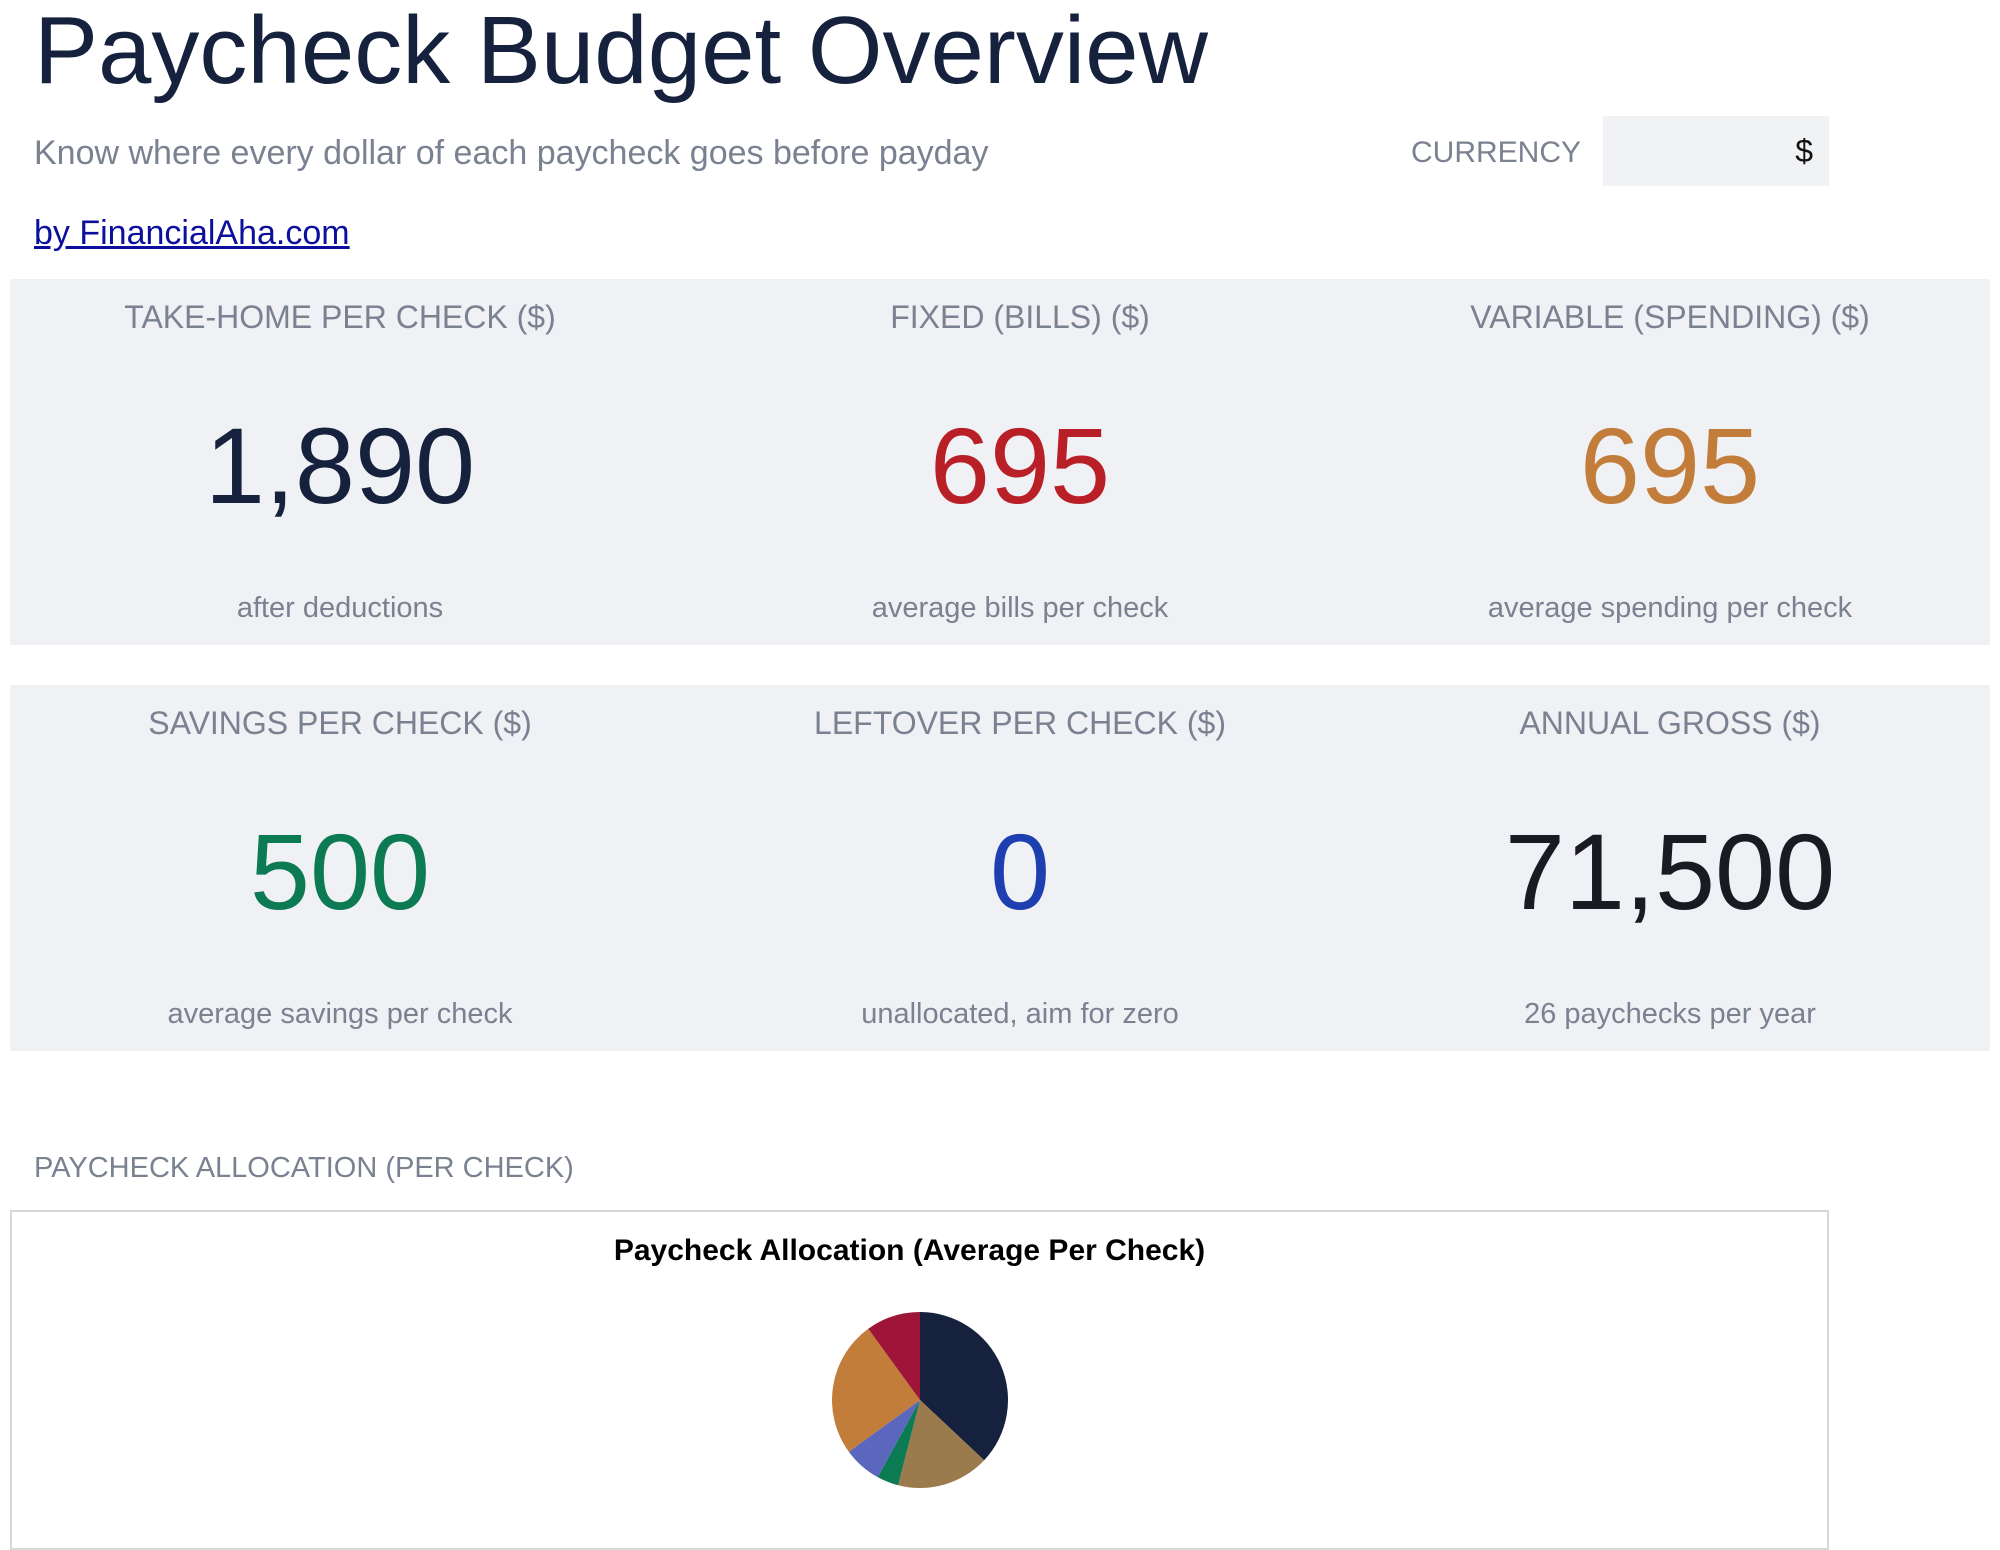 The width and height of the screenshot is (2000, 1550). Describe the element at coordinates (1670, 871) in the screenshot. I see `card-value: 71,500` at that location.